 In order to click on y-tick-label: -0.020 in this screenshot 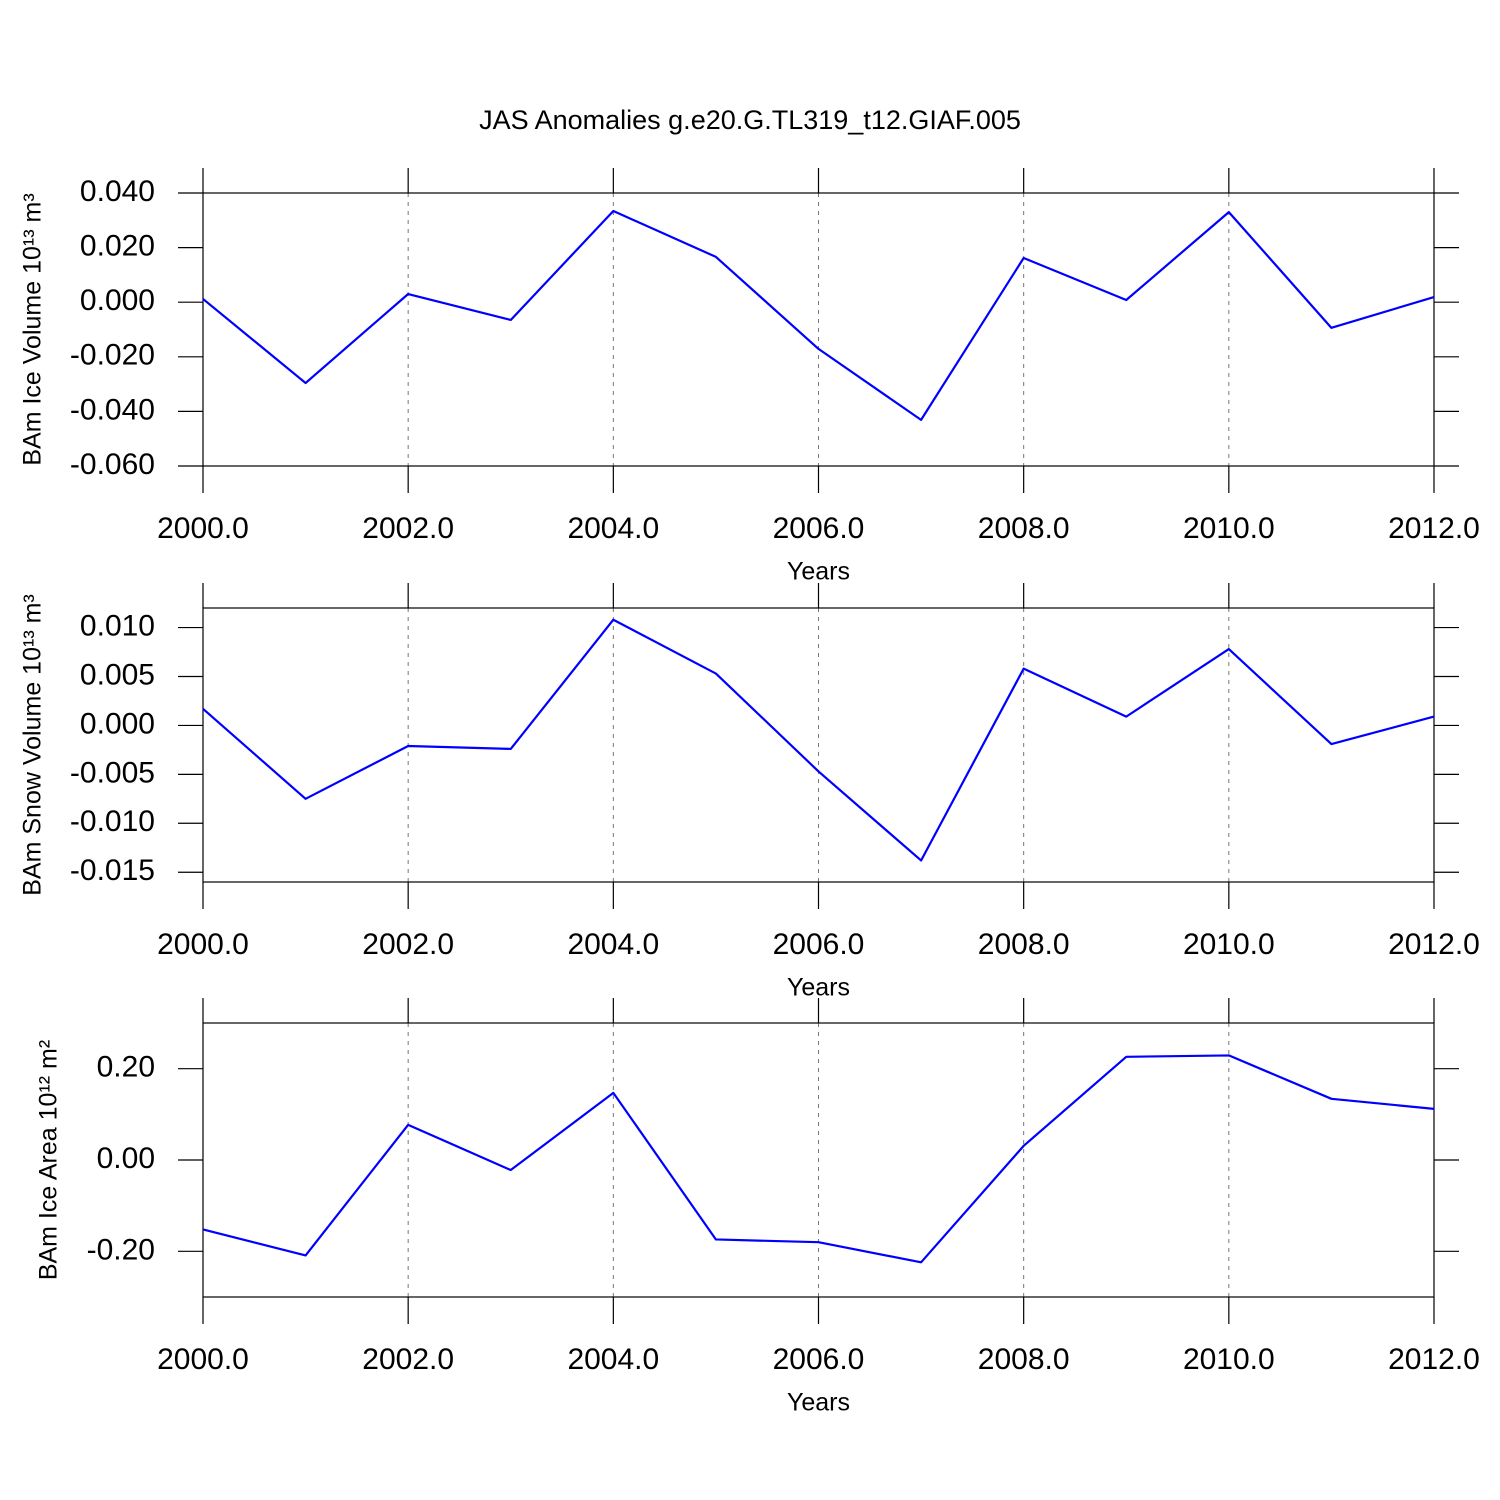, I will do `click(112, 355)`.